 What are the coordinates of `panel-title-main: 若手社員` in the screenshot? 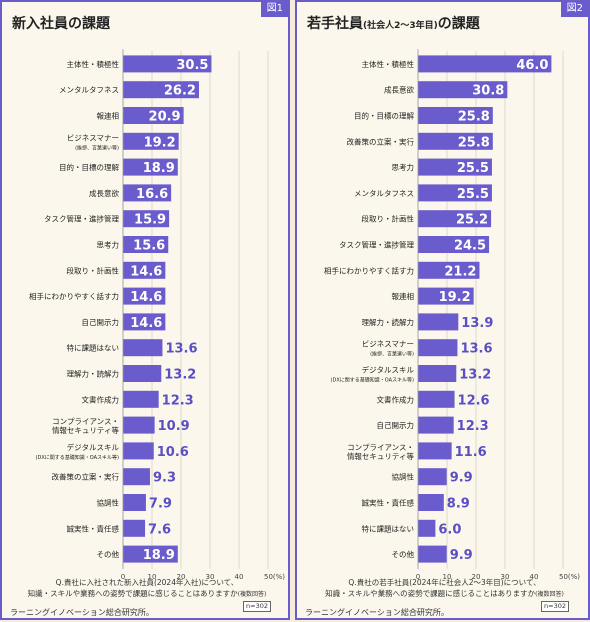 It's located at (335, 24).